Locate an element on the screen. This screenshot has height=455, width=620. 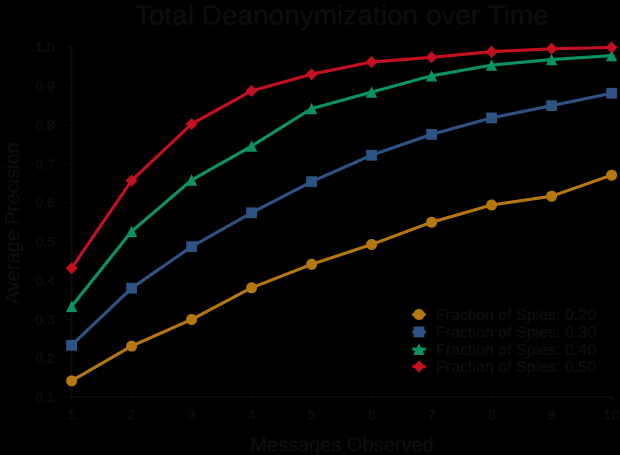
svg-text: 1.0 is located at coordinates (45, 47).